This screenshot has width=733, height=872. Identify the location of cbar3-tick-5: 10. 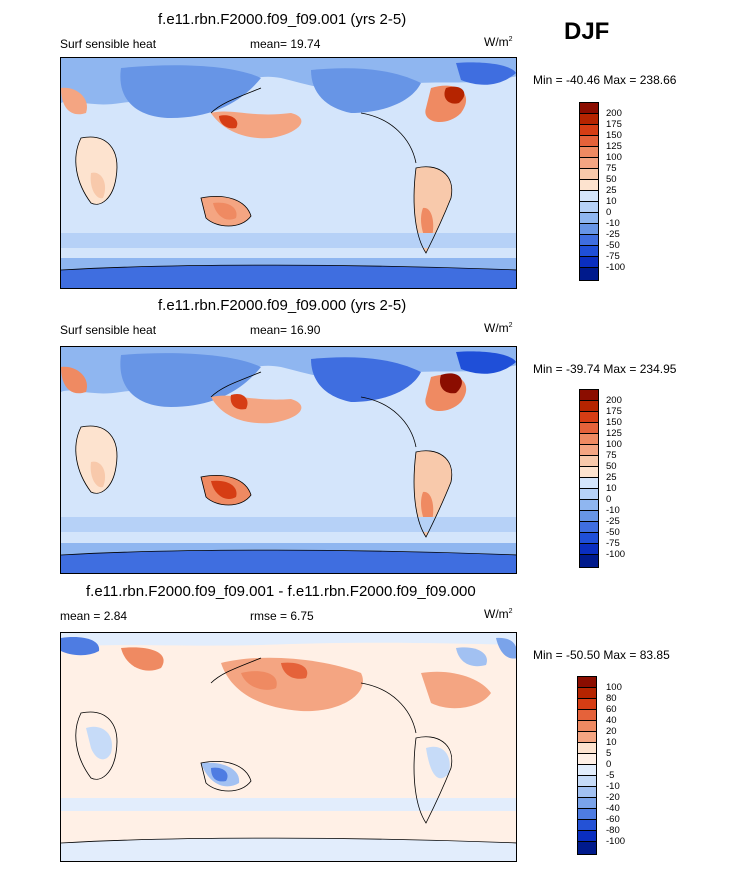
(611, 742).